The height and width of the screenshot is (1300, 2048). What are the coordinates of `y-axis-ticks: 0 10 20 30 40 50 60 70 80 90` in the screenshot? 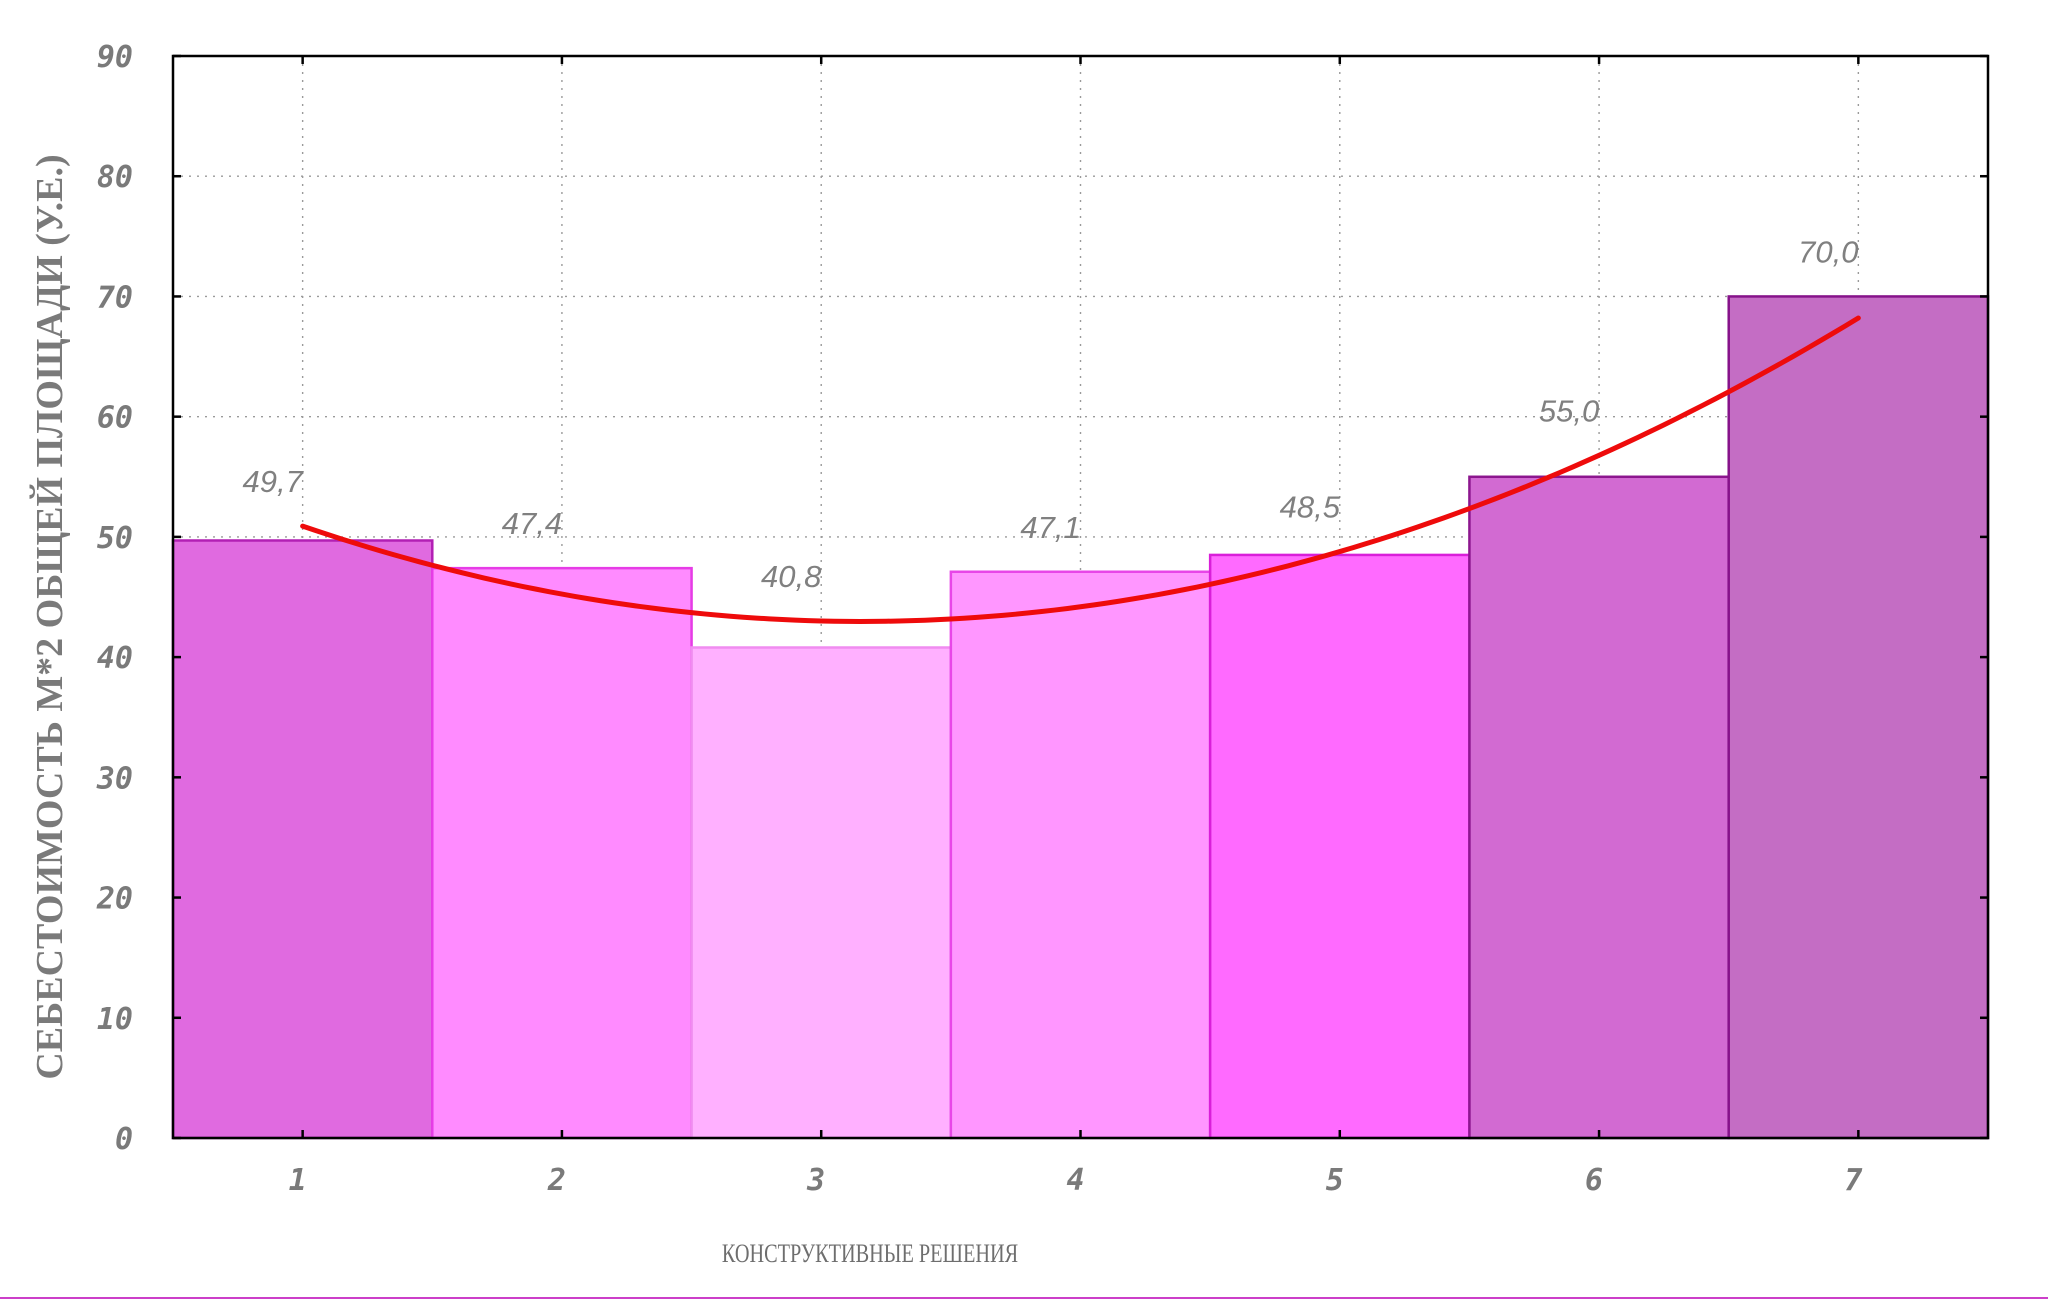 It's located at (114, 598).